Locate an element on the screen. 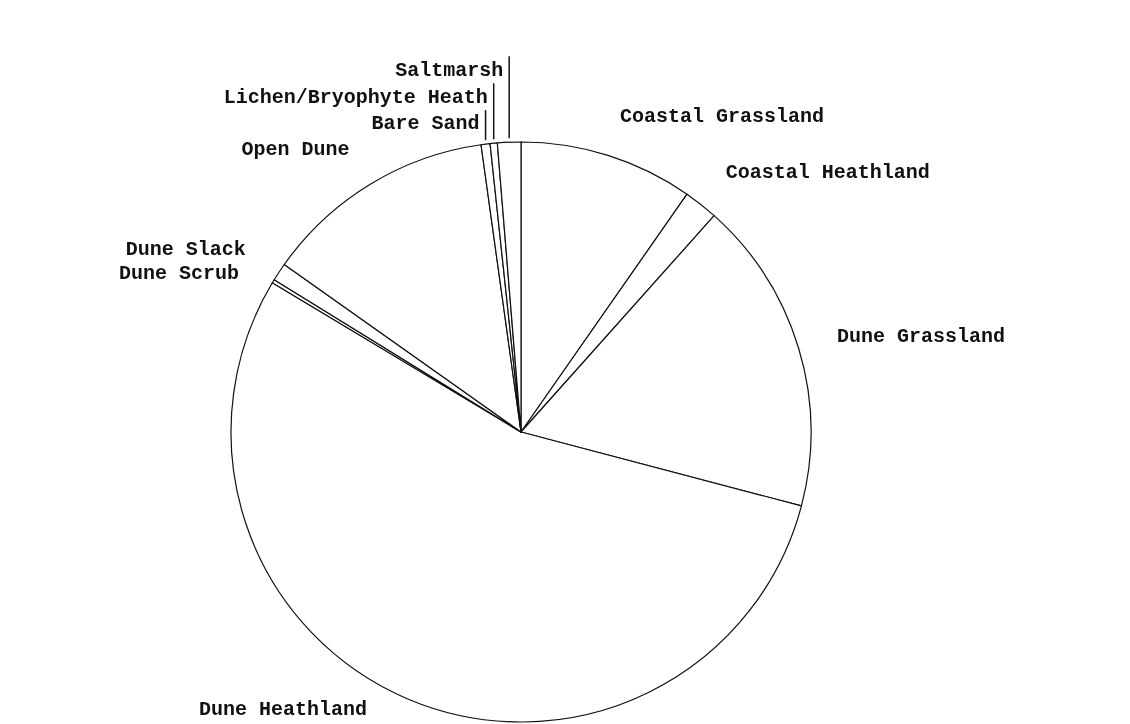 The height and width of the screenshot is (724, 1130). slice-label: Dune Slack is located at coordinates (185, 250).